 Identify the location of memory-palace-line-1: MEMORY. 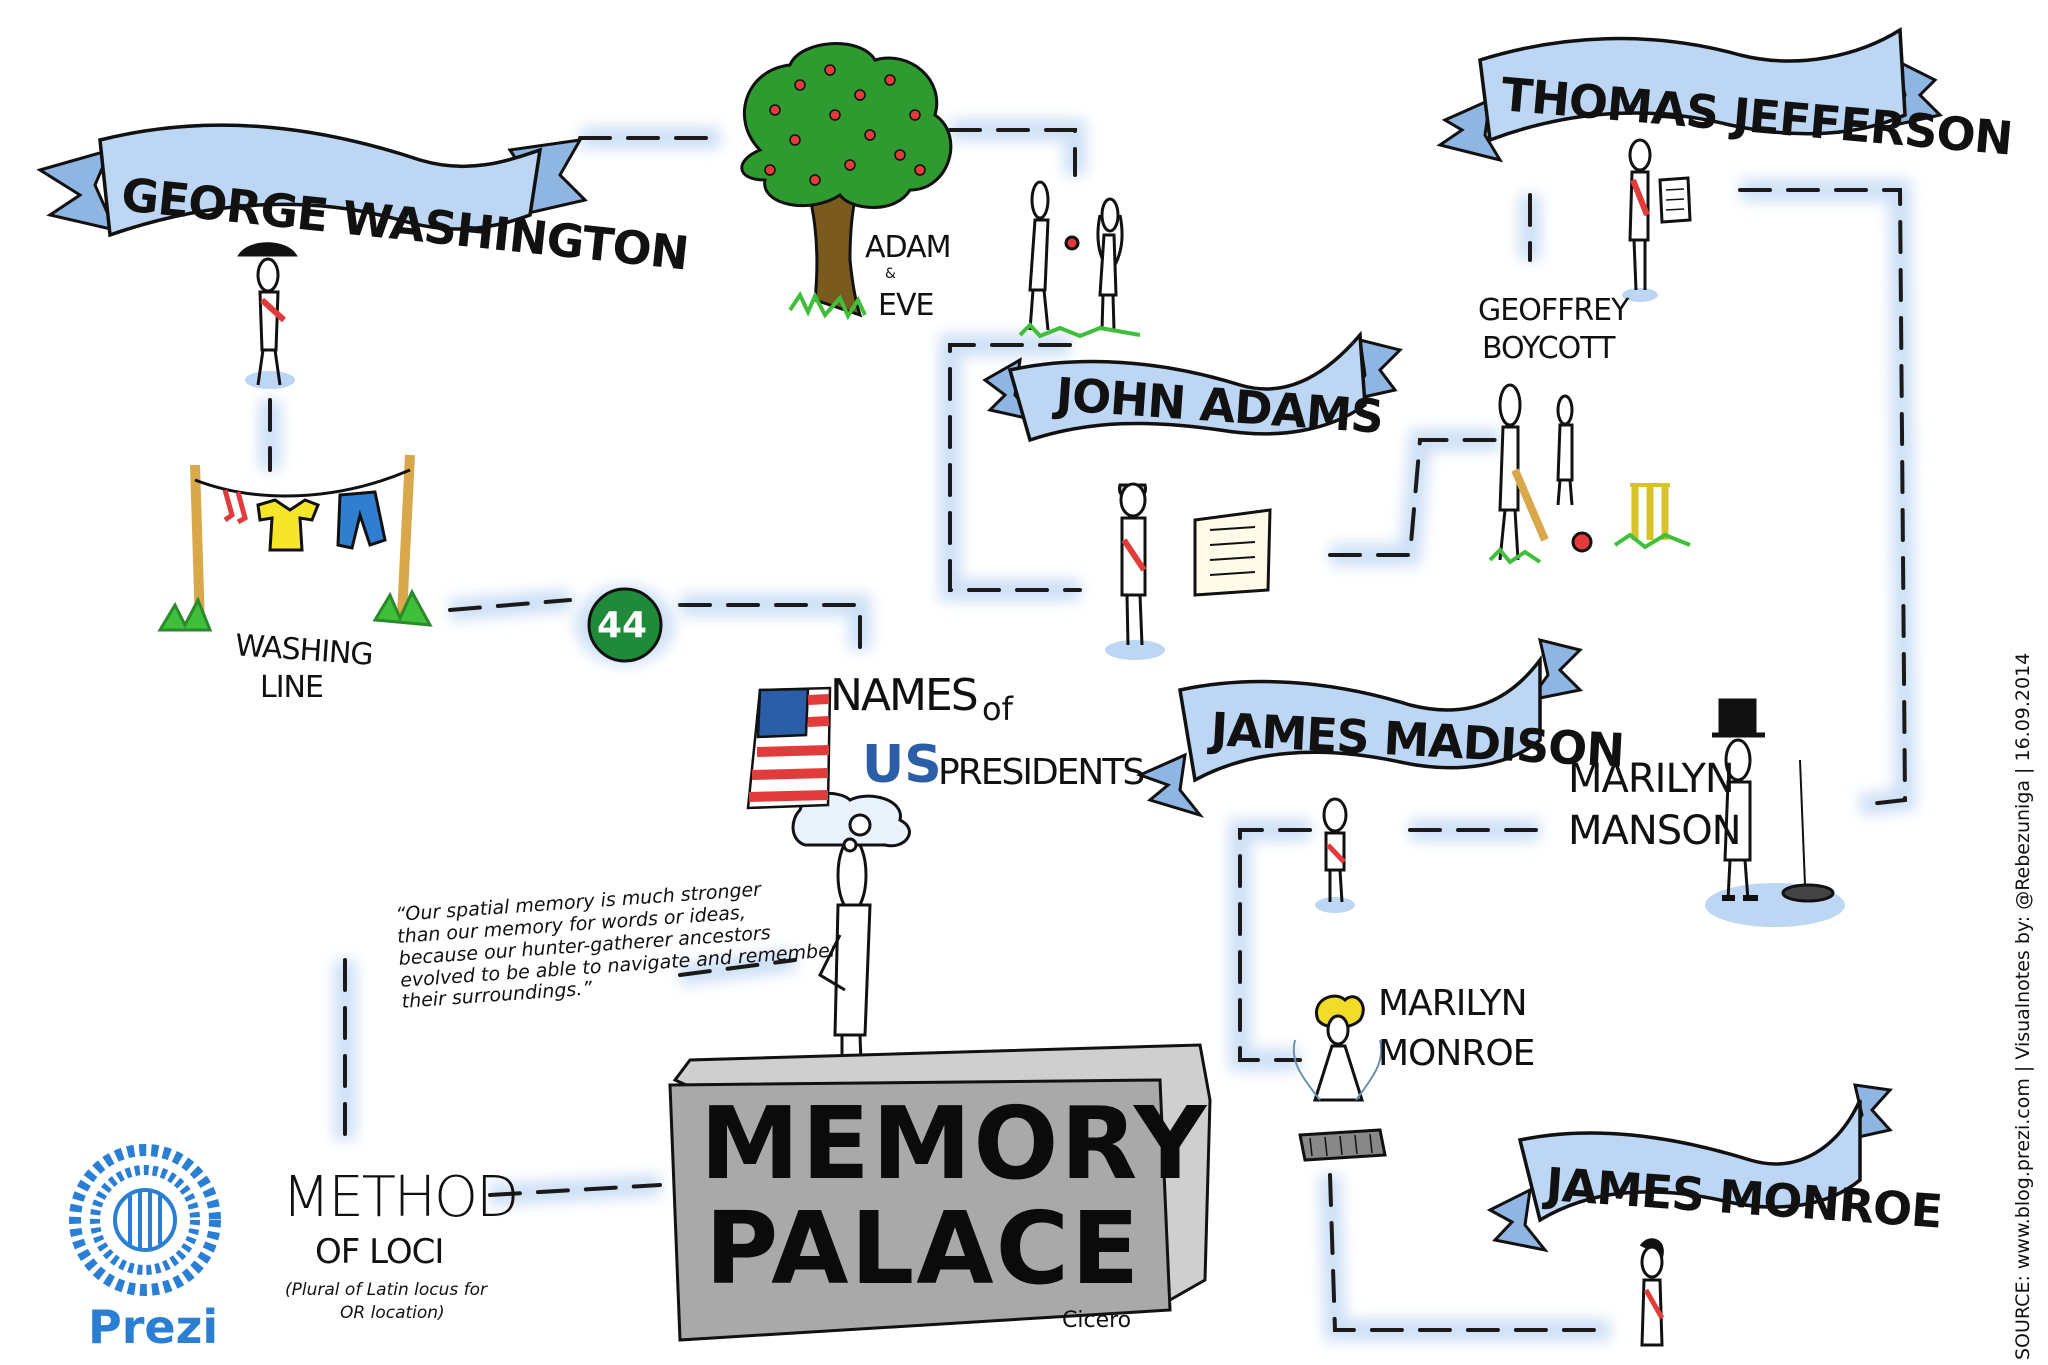
(954, 1143).